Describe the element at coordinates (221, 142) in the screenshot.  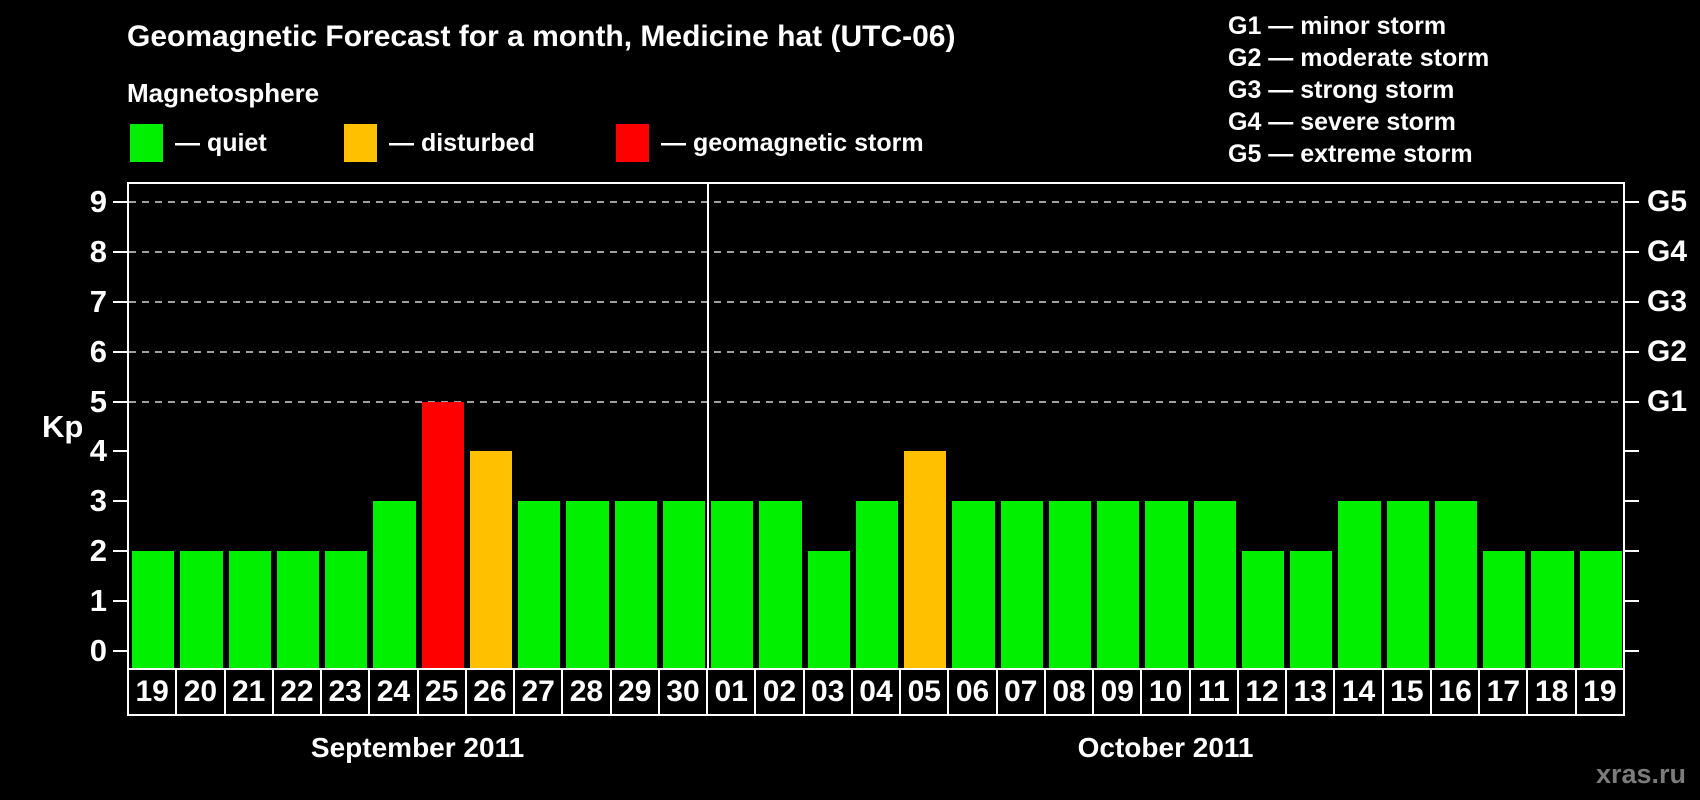
I see `legend-item-label: — quiet` at that location.